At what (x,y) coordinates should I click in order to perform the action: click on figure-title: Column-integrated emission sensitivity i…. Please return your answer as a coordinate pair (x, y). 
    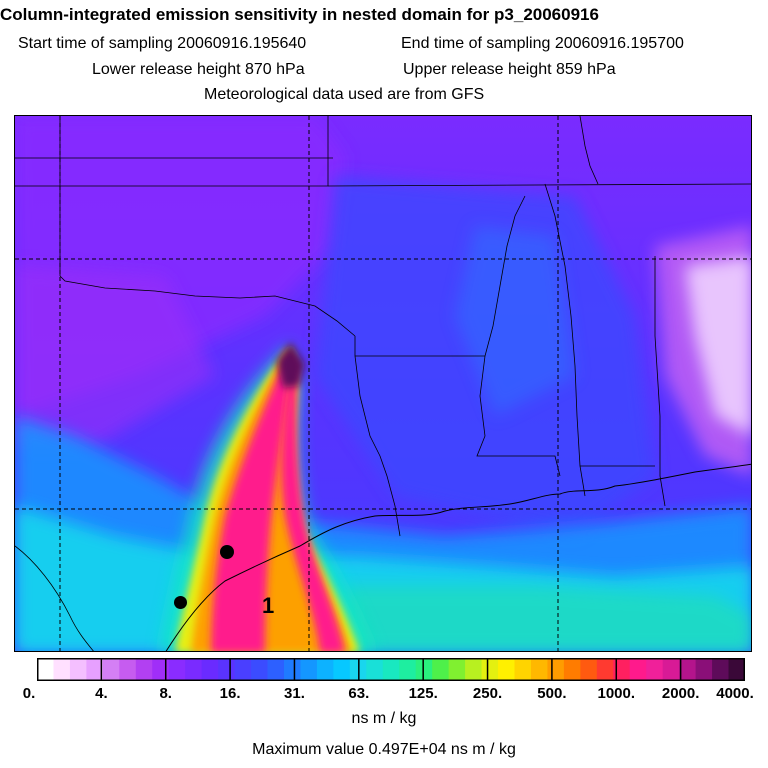
    Looking at the image, I should click on (299, 14).